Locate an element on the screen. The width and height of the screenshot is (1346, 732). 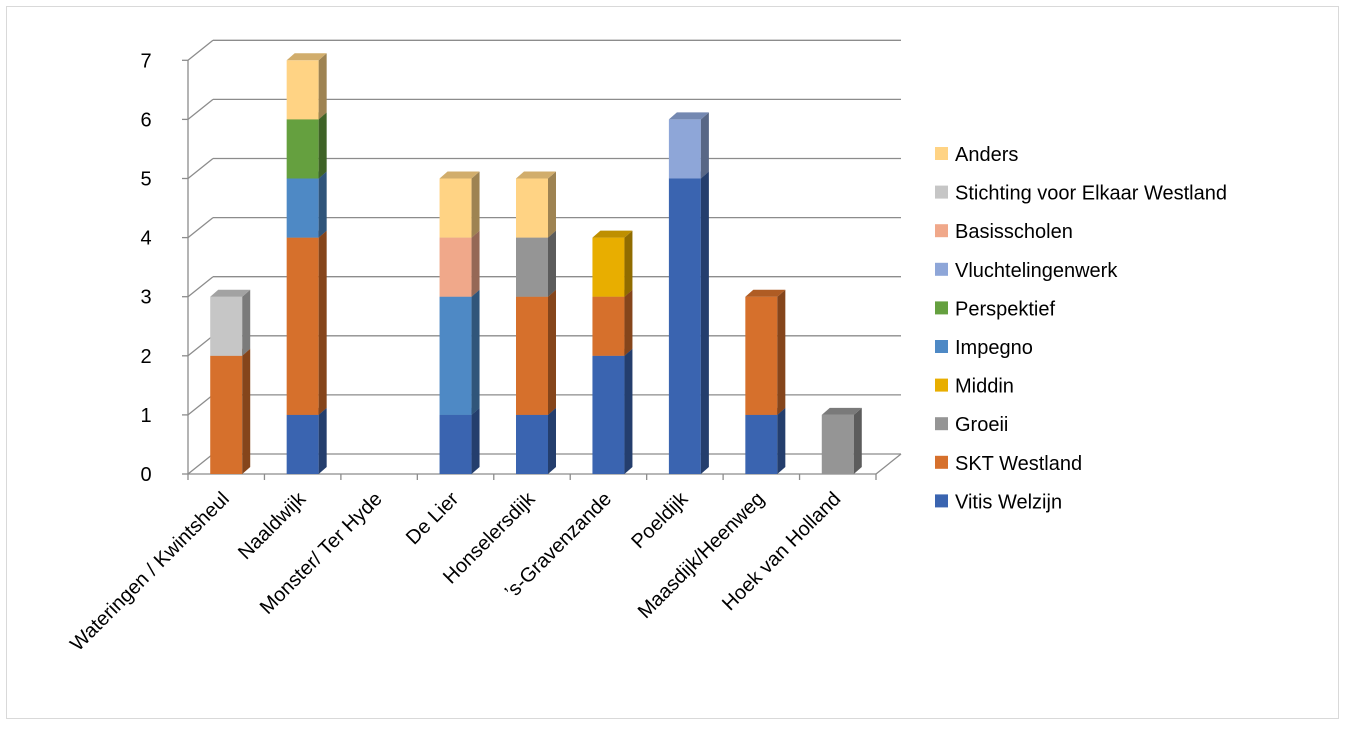
y-tick-label: 3 is located at coordinates (145, 298).